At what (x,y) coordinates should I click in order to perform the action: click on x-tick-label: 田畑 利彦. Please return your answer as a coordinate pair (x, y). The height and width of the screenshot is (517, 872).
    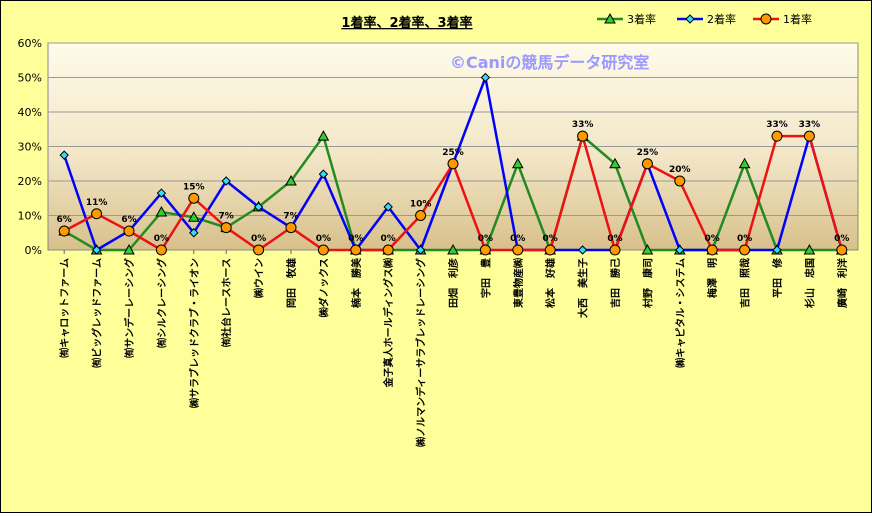
    Looking at the image, I should click on (453, 283).